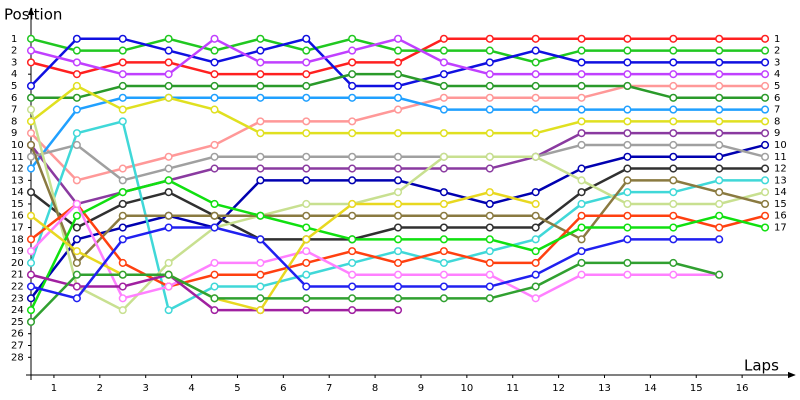  Describe the element at coordinates (780, 204) in the screenshot. I see `end-position-label: 15` at that location.